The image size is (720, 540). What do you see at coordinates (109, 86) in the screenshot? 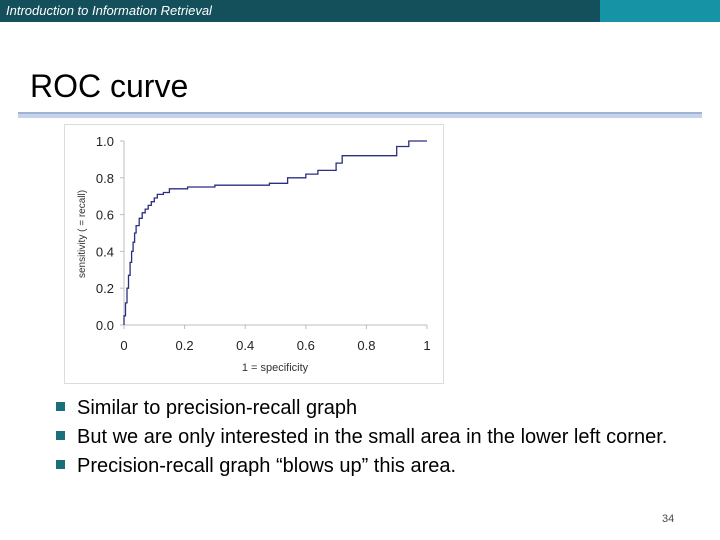
I see `slide-title: ROC curve` at bounding box center [109, 86].